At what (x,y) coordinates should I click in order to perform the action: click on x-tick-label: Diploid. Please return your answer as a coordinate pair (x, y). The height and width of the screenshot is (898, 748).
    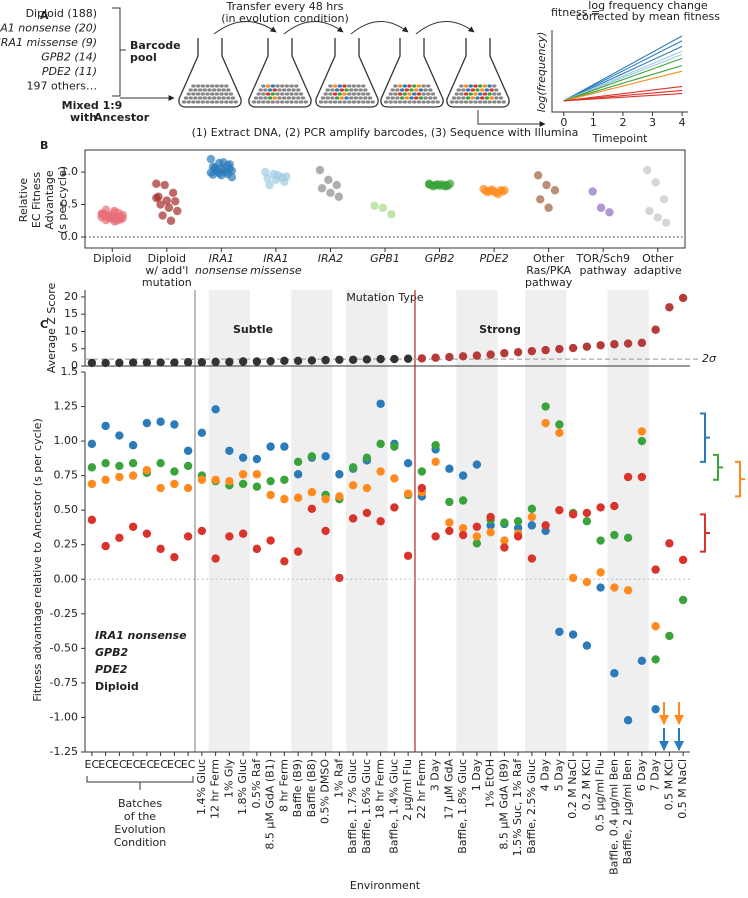
    Looking at the image, I should click on (167, 258).